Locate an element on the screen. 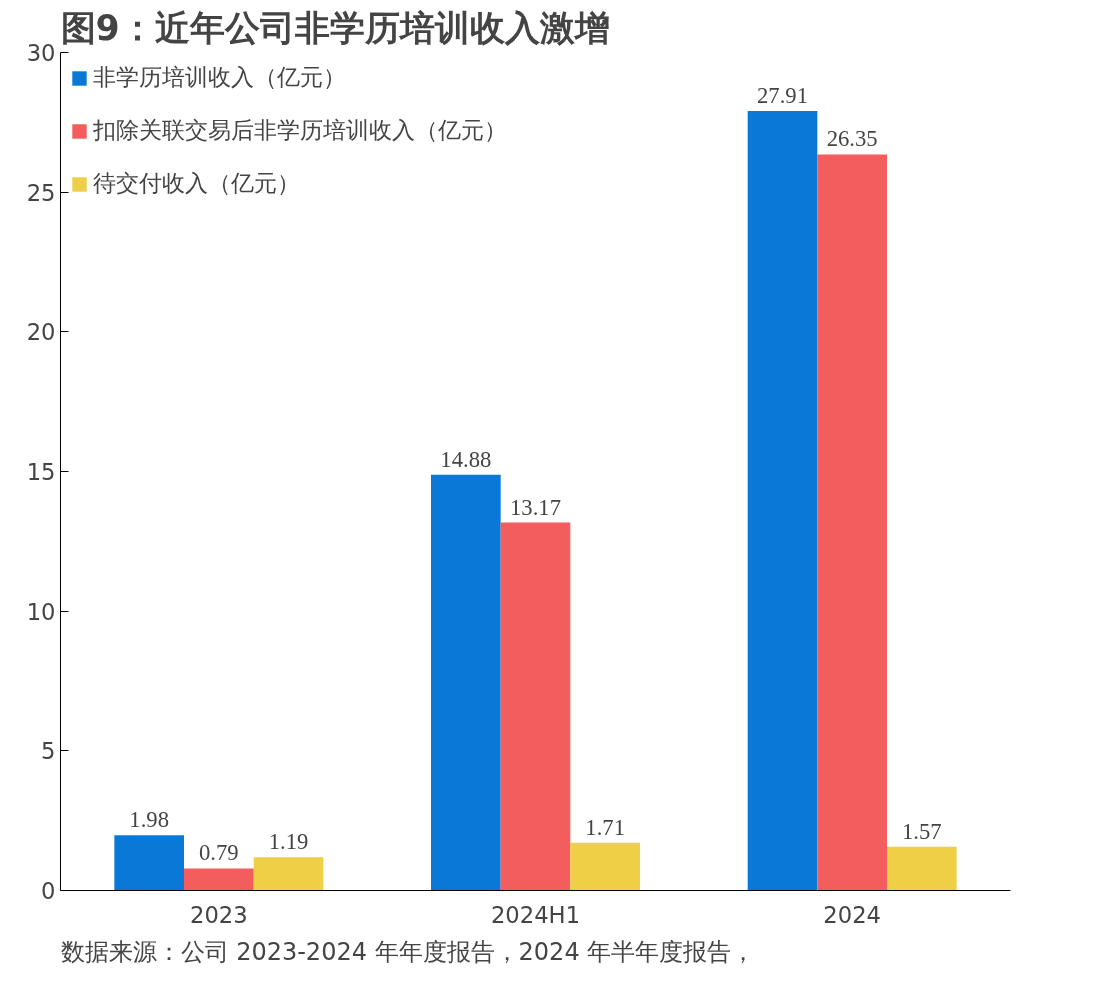 The width and height of the screenshot is (1107, 983). legend-label: 非学历培训收入（亿元） is located at coordinates (219, 77).